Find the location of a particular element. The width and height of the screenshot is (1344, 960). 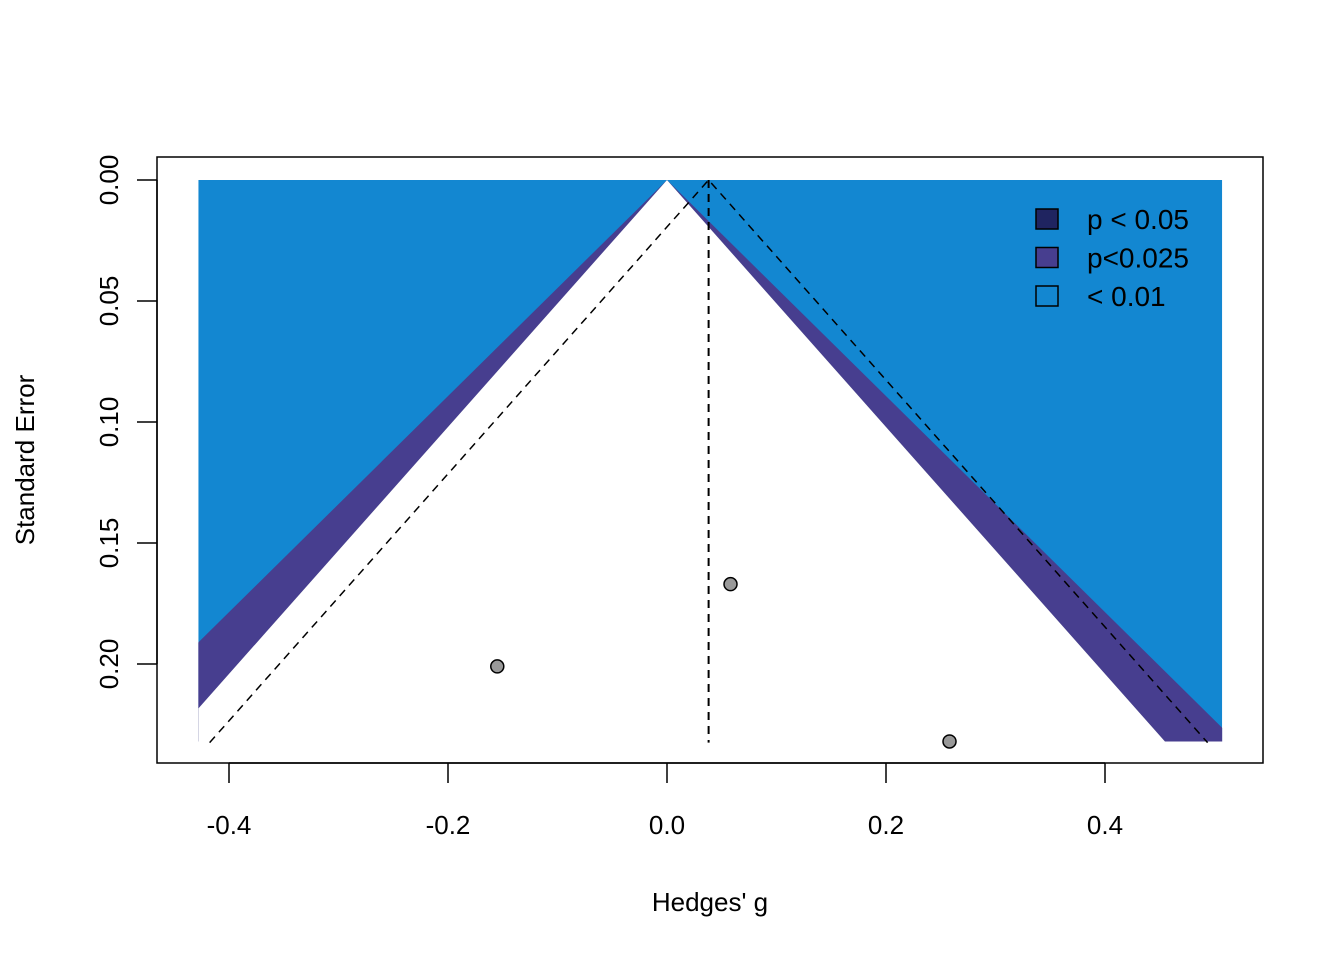

x-tick-label: 0.0 is located at coordinates (667, 825).